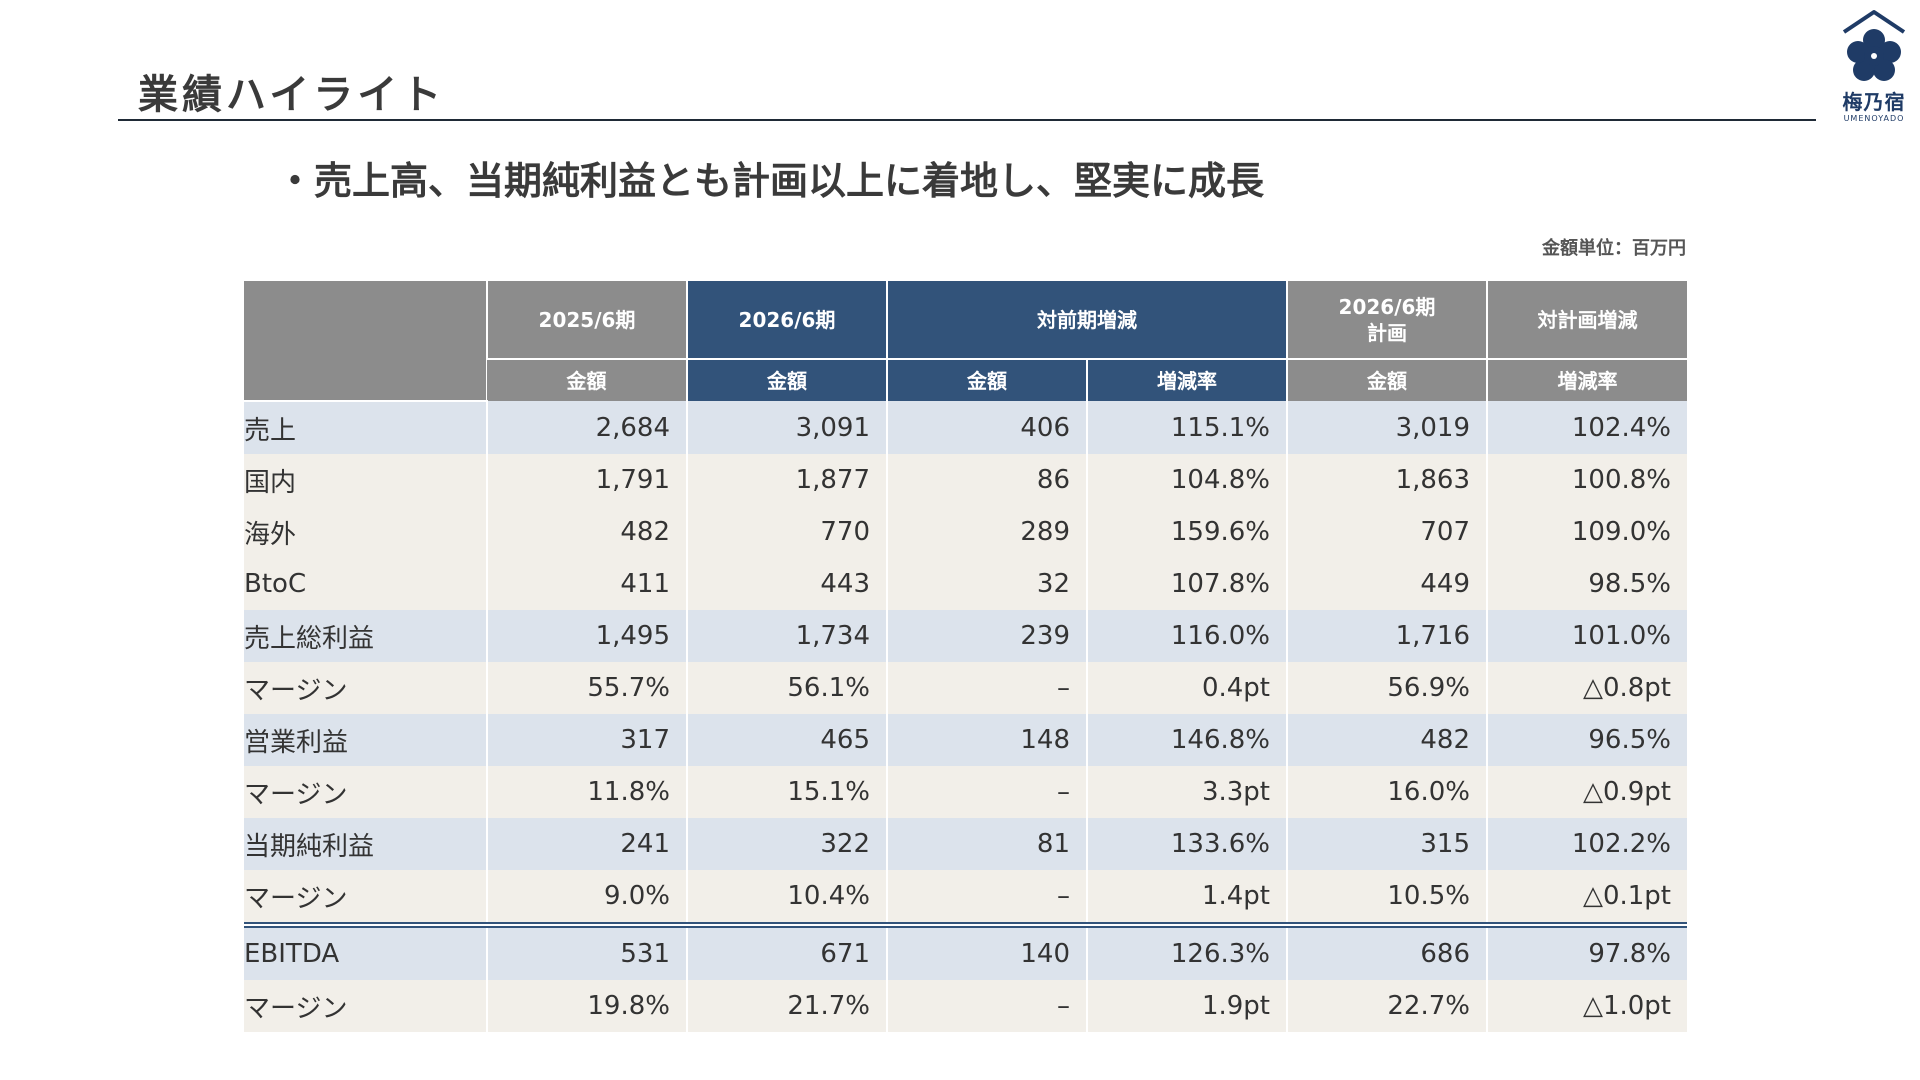  What do you see at coordinates (586, 584) in the screenshot?
I see `cell-value: 411` at bounding box center [586, 584].